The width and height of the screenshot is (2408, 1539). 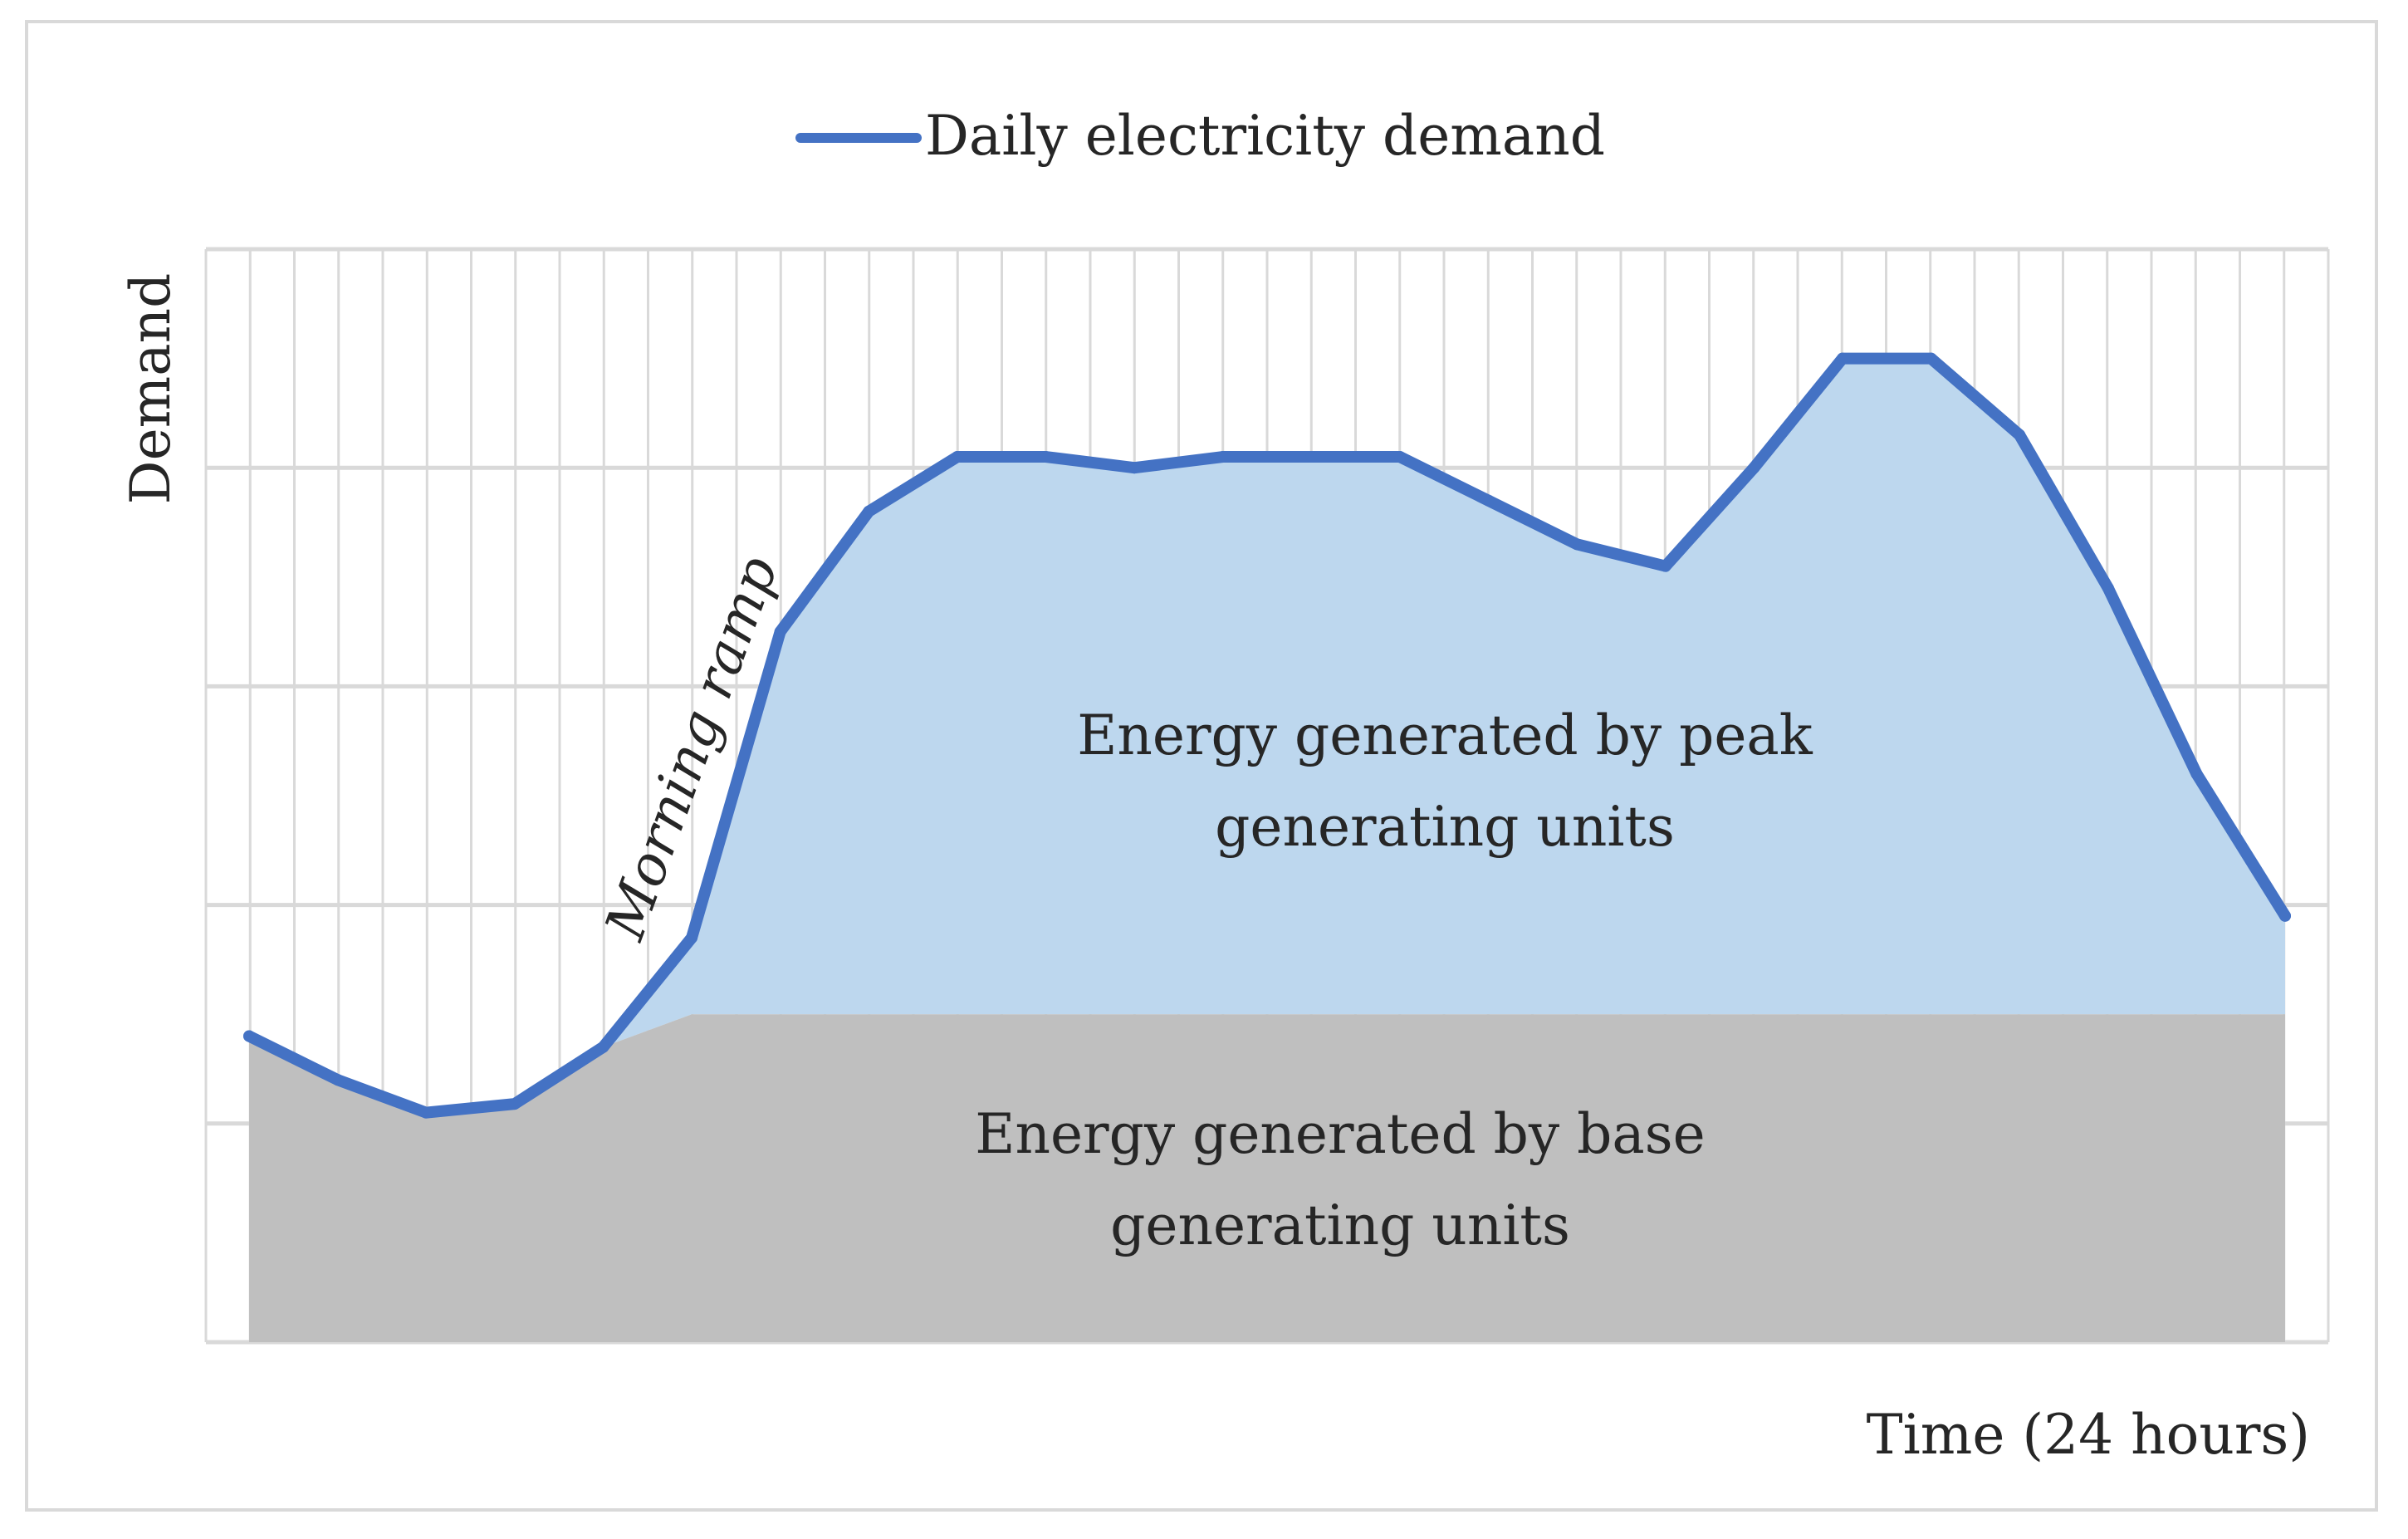 I want to click on legend: Daily electricity demand, so click(x=1200, y=136).